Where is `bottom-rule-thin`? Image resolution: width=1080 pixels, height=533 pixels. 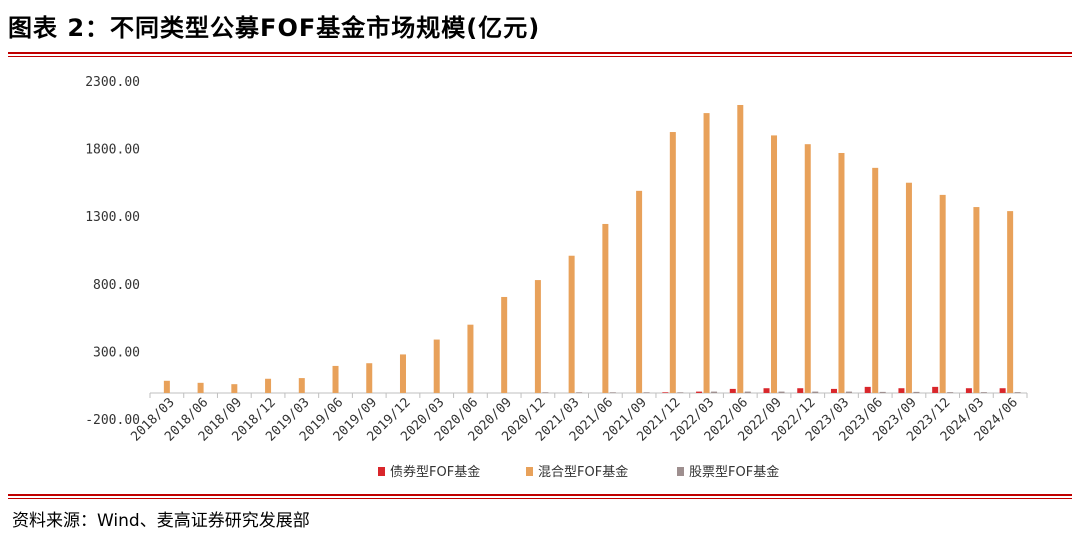 bottom-rule-thin is located at coordinates (540, 498).